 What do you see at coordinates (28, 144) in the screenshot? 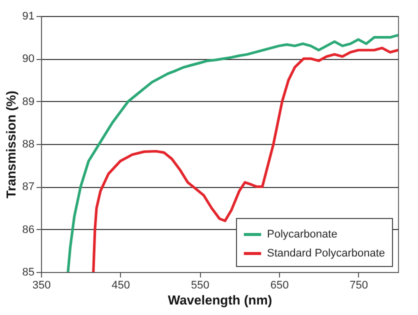
I see `y-tick-label: 88` at bounding box center [28, 144].